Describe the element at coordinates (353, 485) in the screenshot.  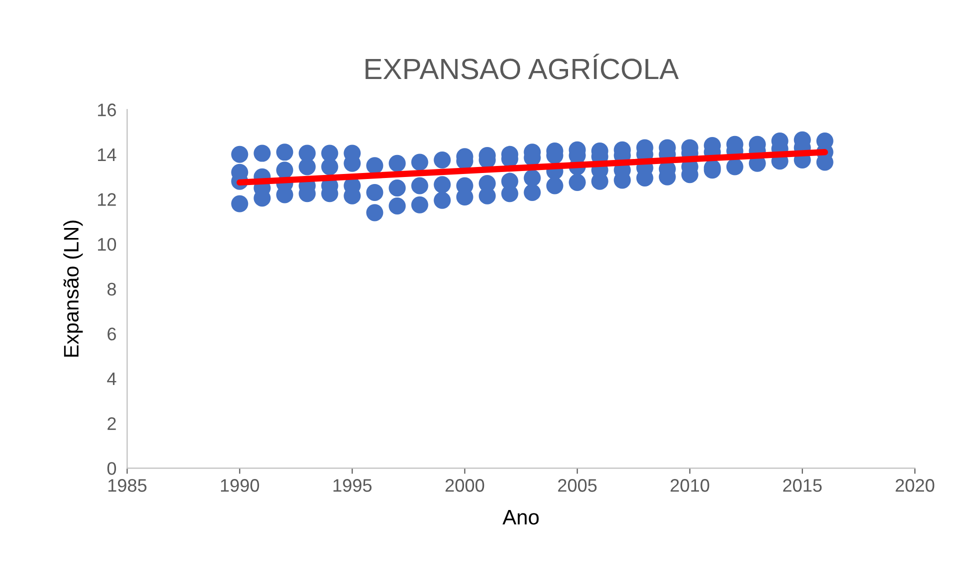
I see `x-tick-label: 1995` at that location.